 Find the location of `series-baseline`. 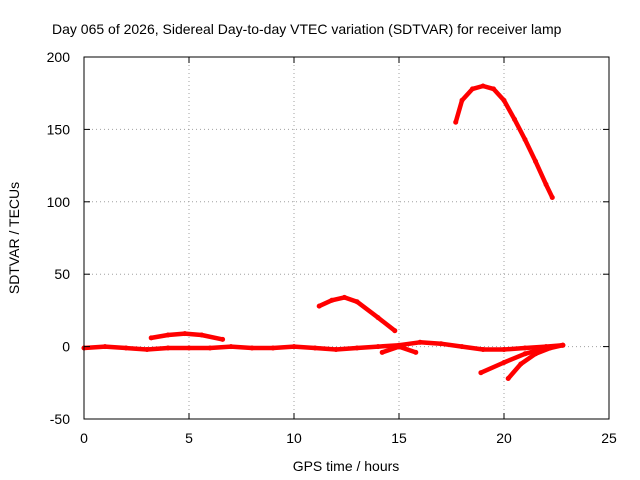

series-baseline is located at coordinates (323, 345).